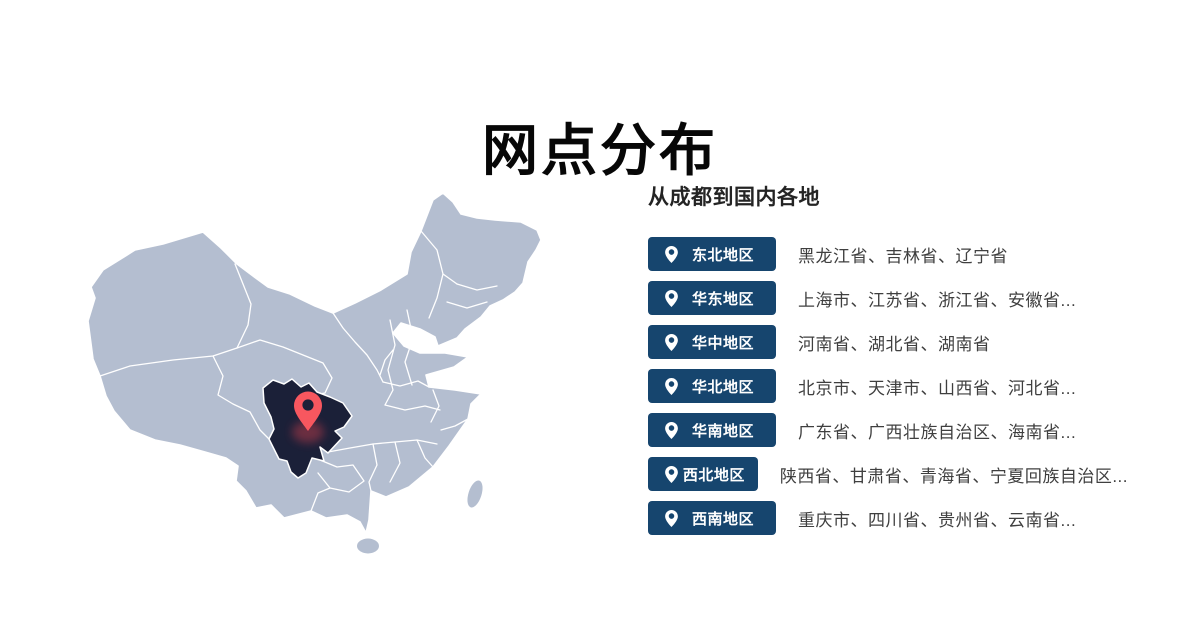 The image size is (1200, 630). I want to click on region-button-east-china: 华东地区, so click(712, 298).